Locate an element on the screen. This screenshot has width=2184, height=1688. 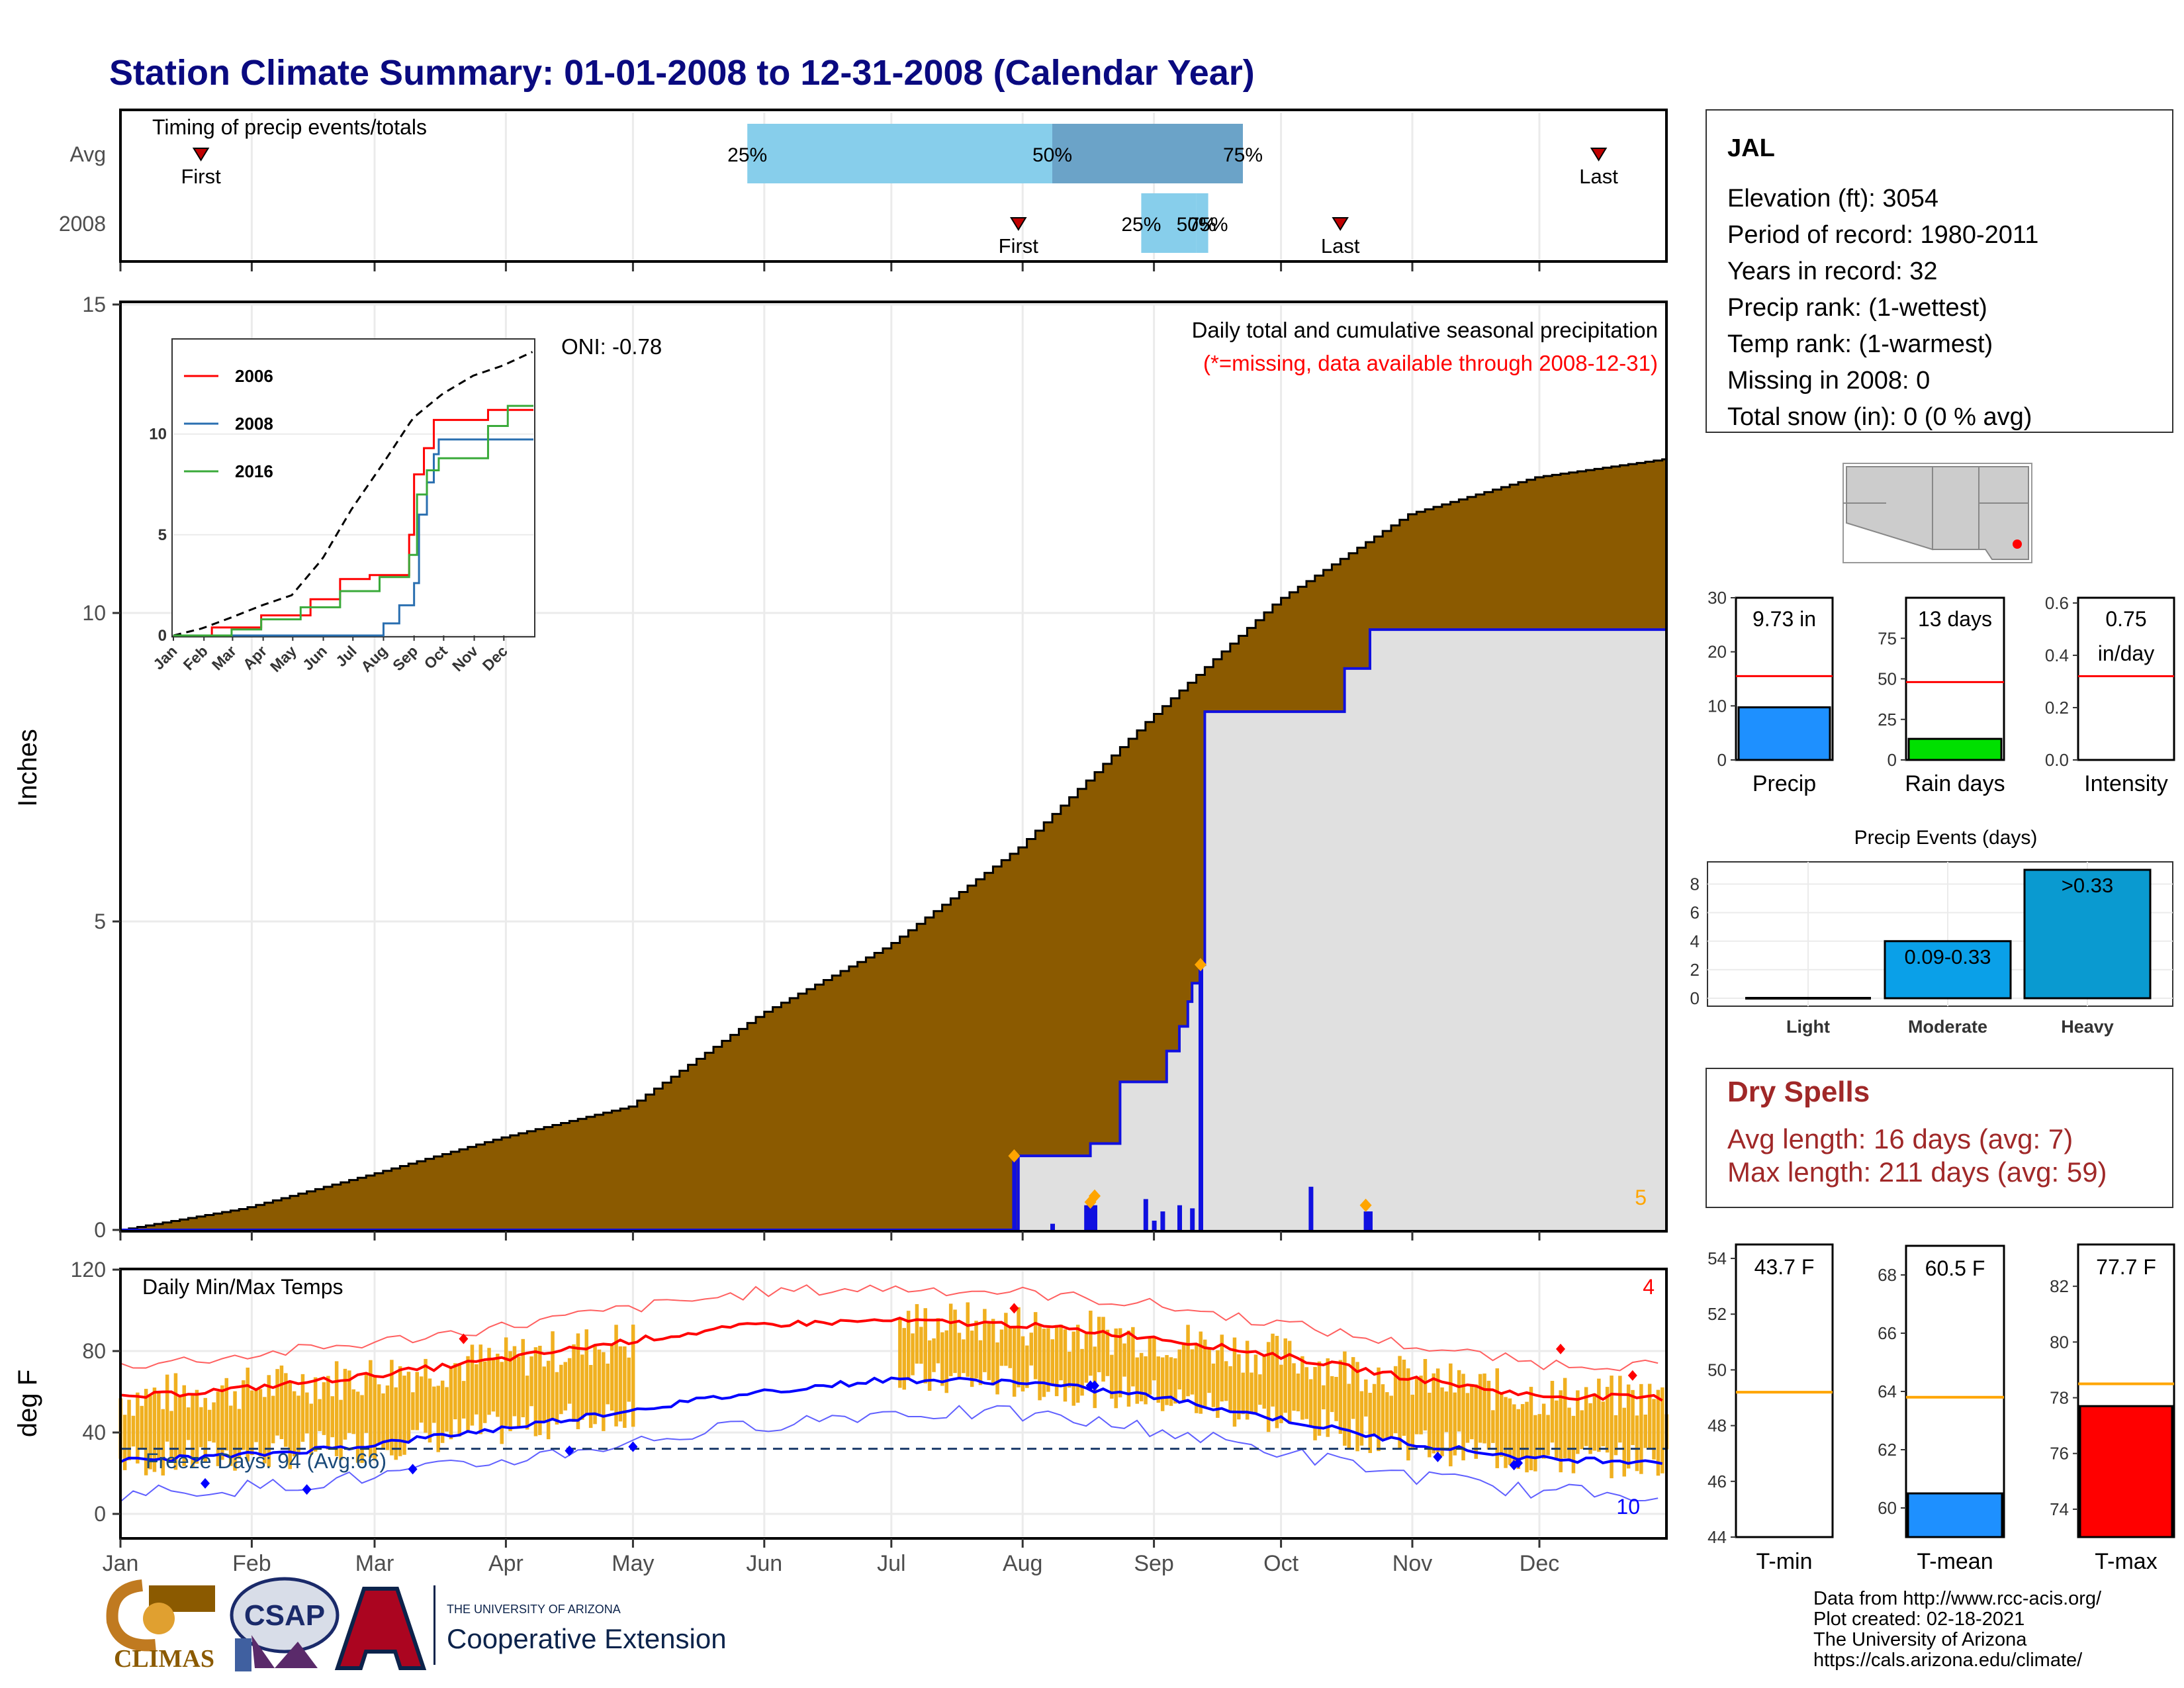
timing-p75-label: 75% is located at coordinates (1243, 155).